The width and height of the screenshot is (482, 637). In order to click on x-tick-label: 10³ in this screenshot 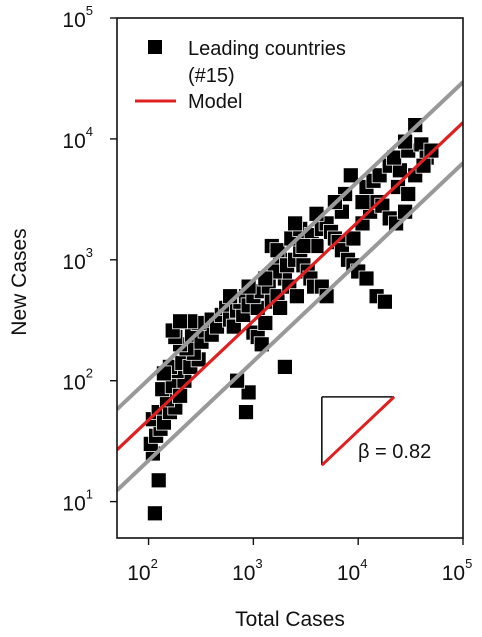, I will do `click(247, 570)`.